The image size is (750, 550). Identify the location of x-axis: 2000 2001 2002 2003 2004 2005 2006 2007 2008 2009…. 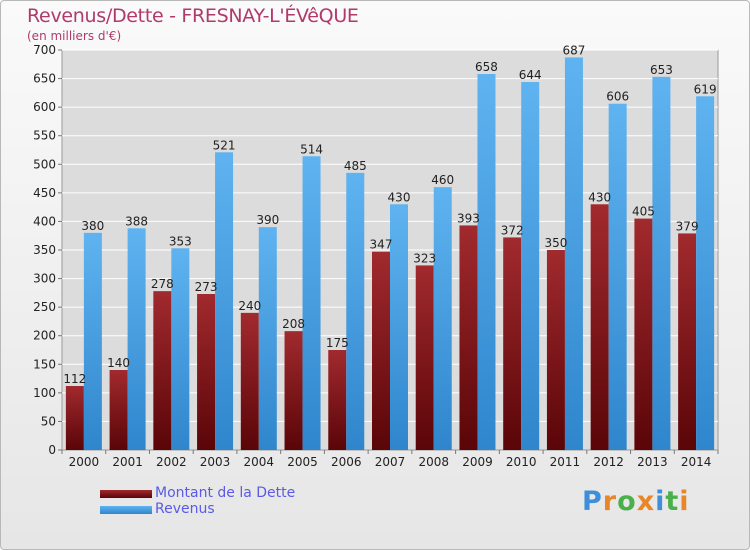
(390, 459).